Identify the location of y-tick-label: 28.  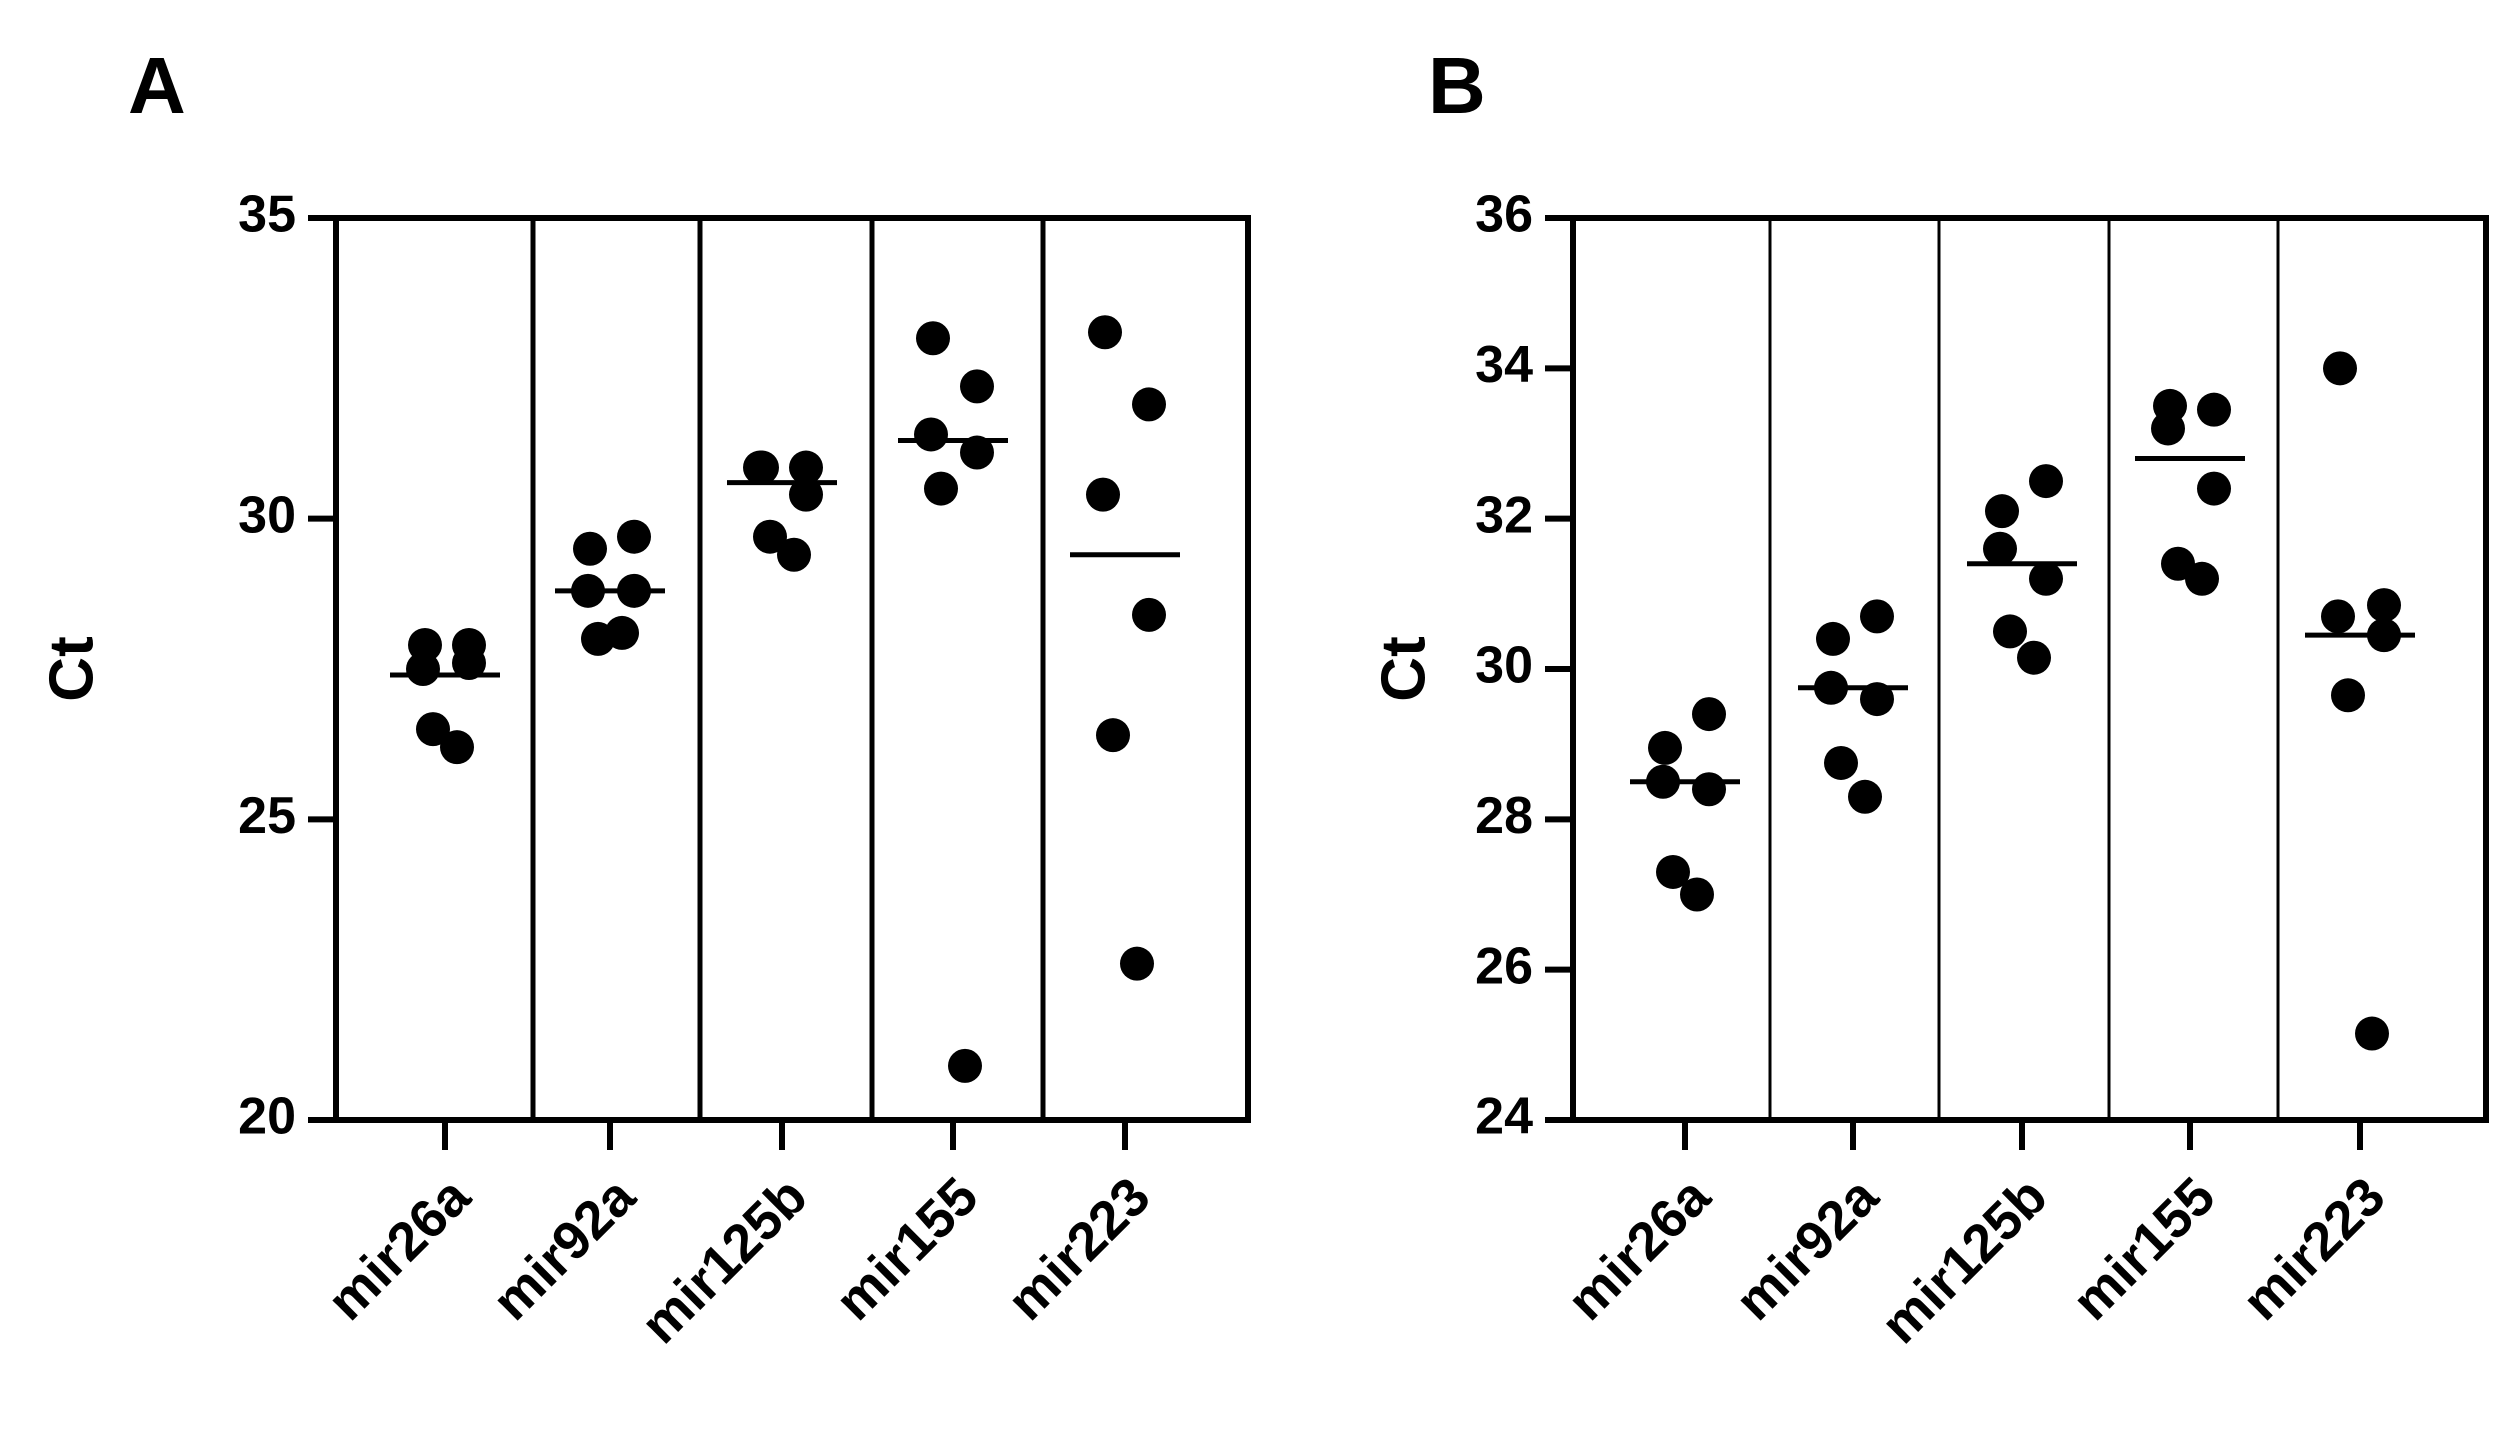
(1504, 816).